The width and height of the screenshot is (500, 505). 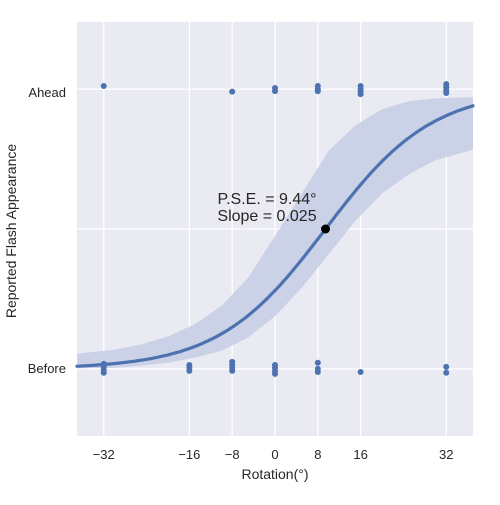 I want to click on pse-marker-layer, so click(x=326, y=229).